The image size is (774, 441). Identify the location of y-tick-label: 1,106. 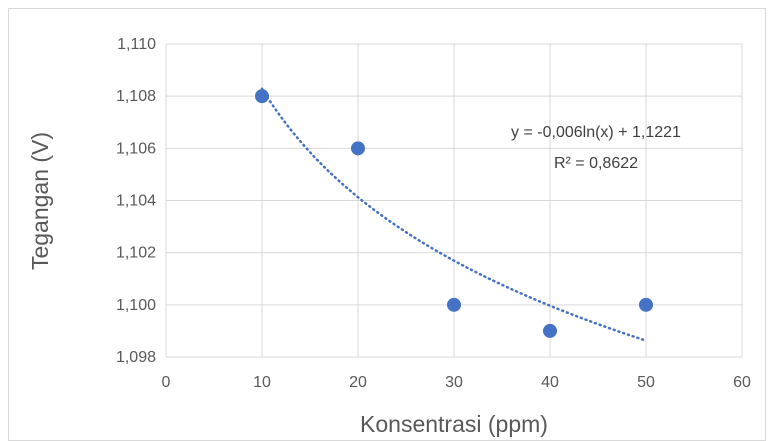
(136, 148).